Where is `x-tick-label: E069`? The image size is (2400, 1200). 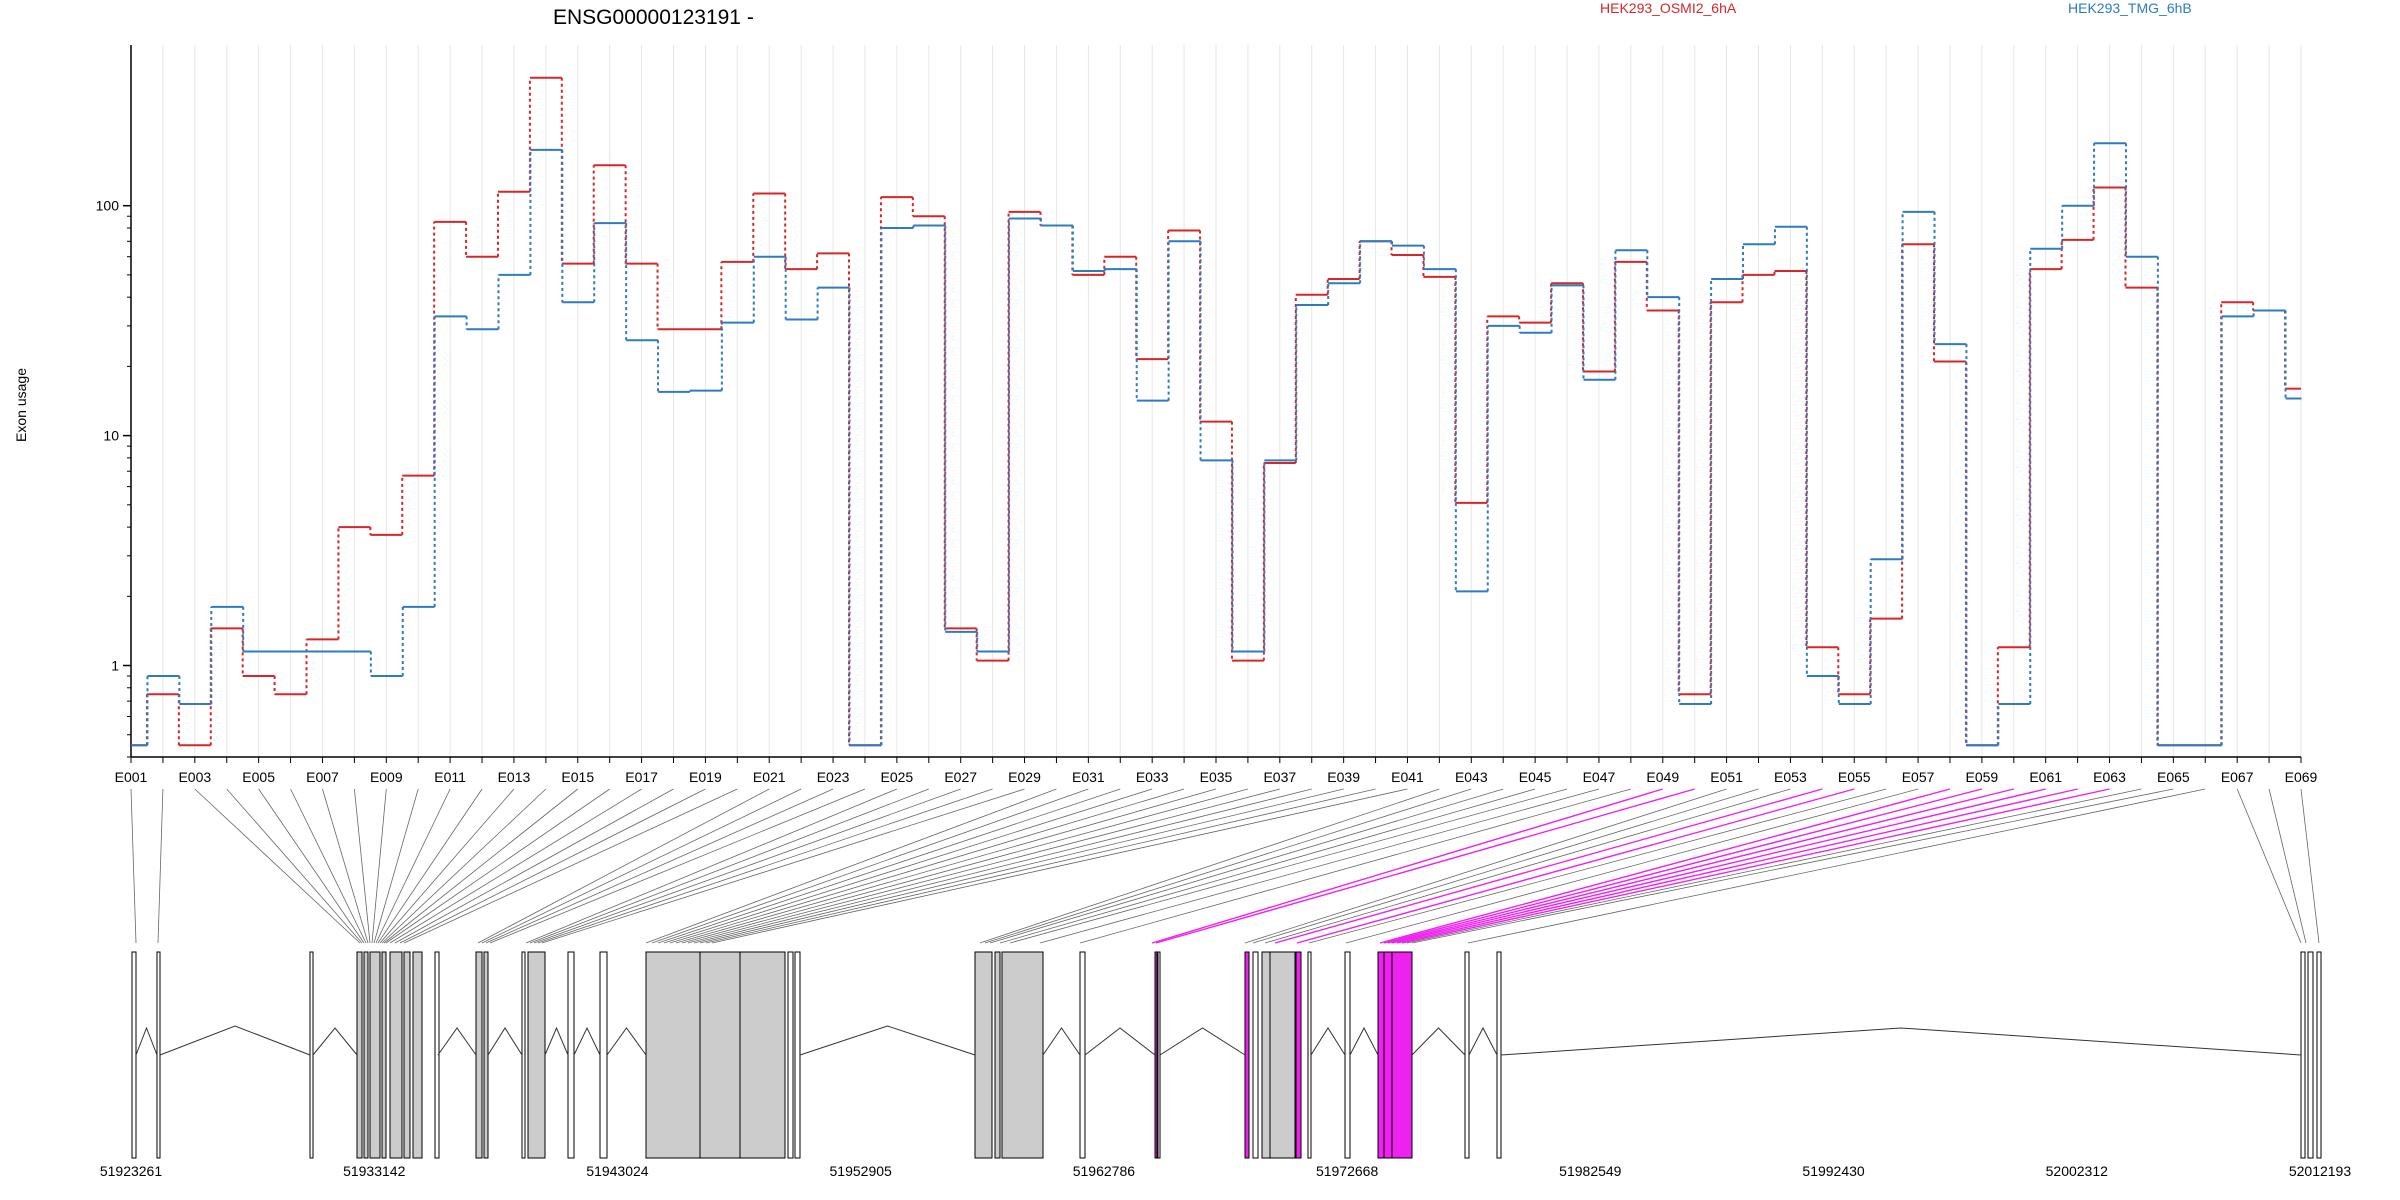 x-tick-label: E069 is located at coordinates (2301, 777).